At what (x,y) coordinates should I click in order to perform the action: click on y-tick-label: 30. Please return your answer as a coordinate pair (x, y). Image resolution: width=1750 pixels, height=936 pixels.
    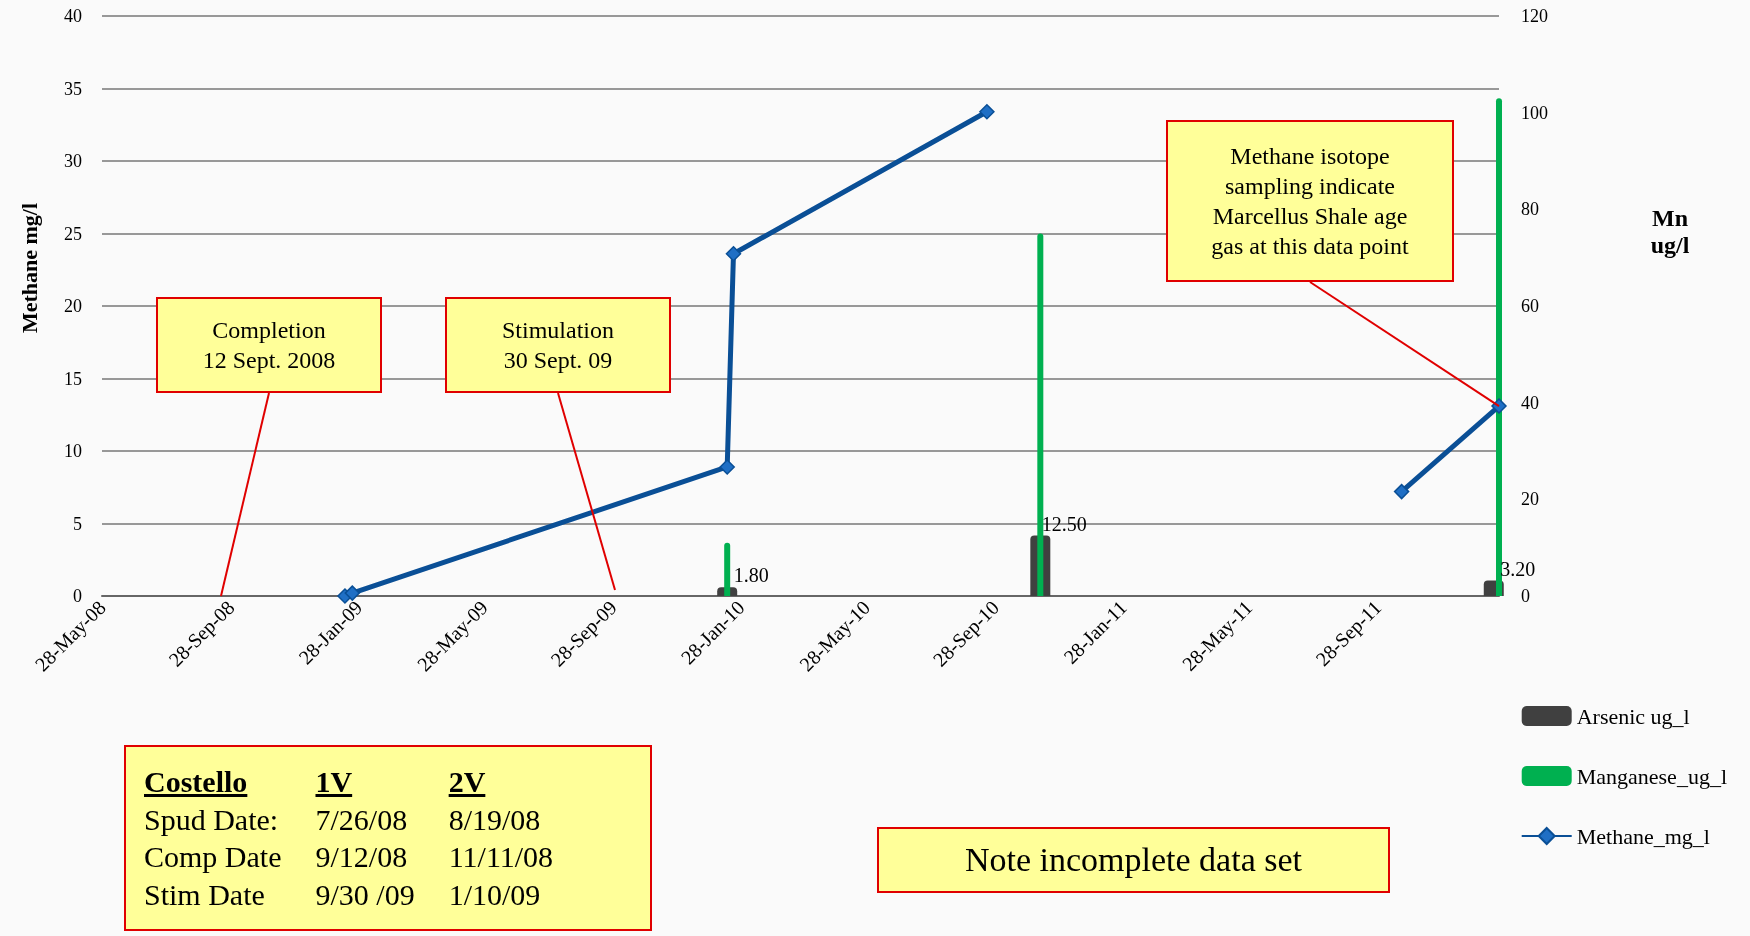
    Looking at the image, I should click on (73, 161).